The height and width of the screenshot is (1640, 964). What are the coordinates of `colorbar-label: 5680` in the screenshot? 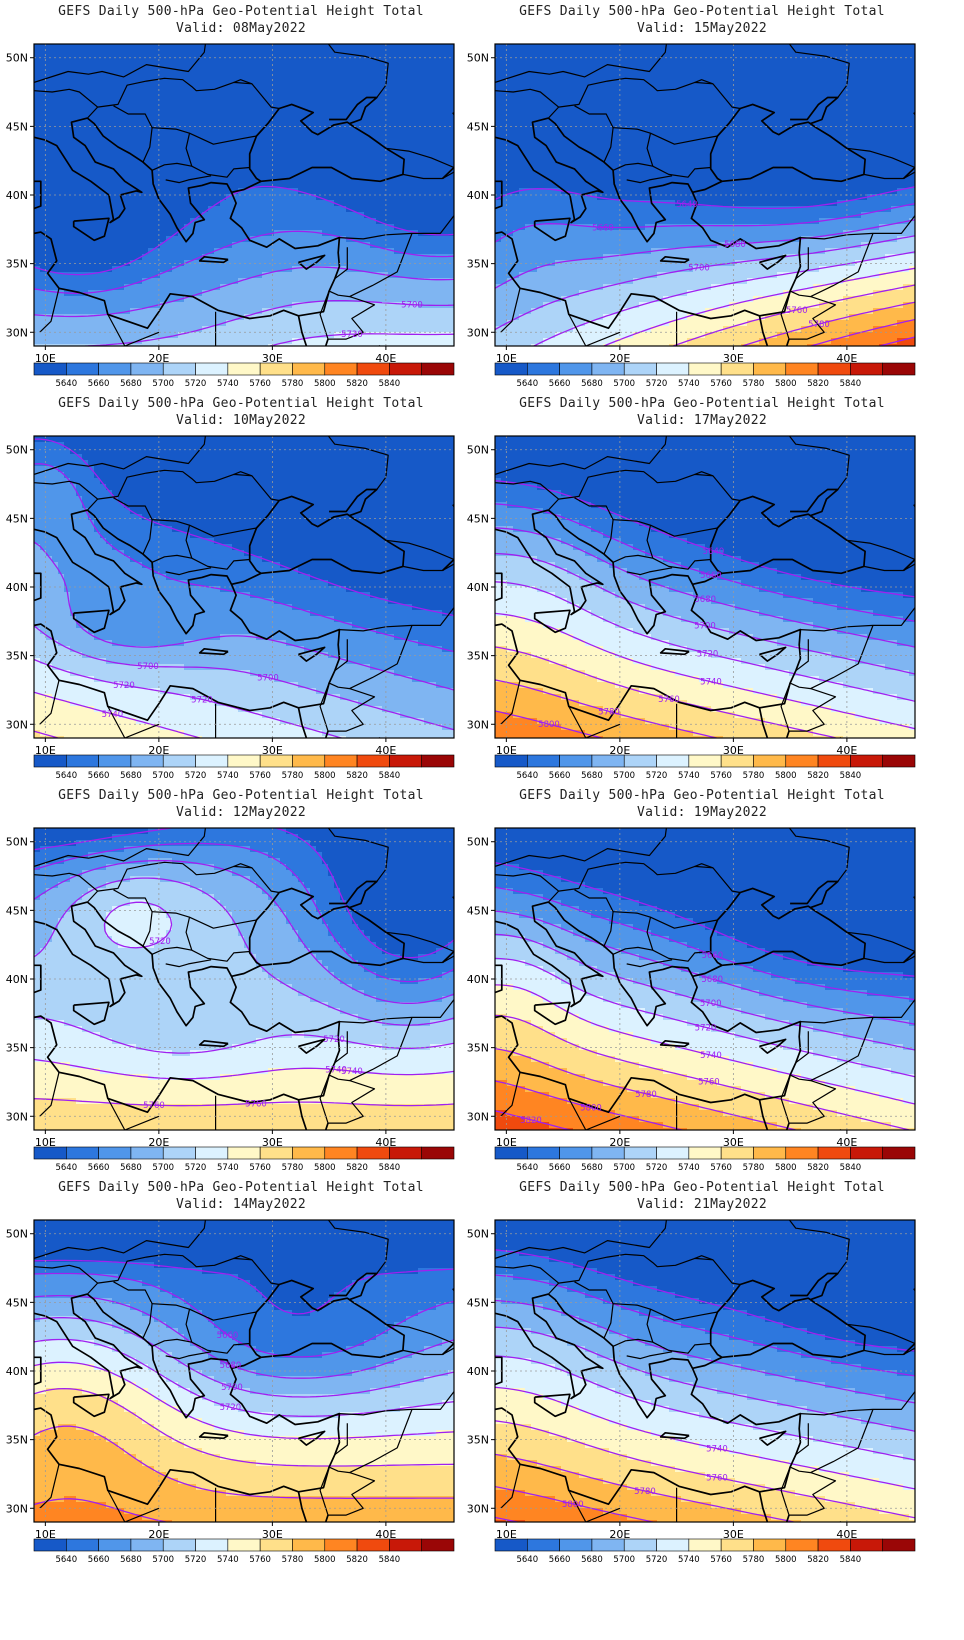 It's located at (592, 1560).